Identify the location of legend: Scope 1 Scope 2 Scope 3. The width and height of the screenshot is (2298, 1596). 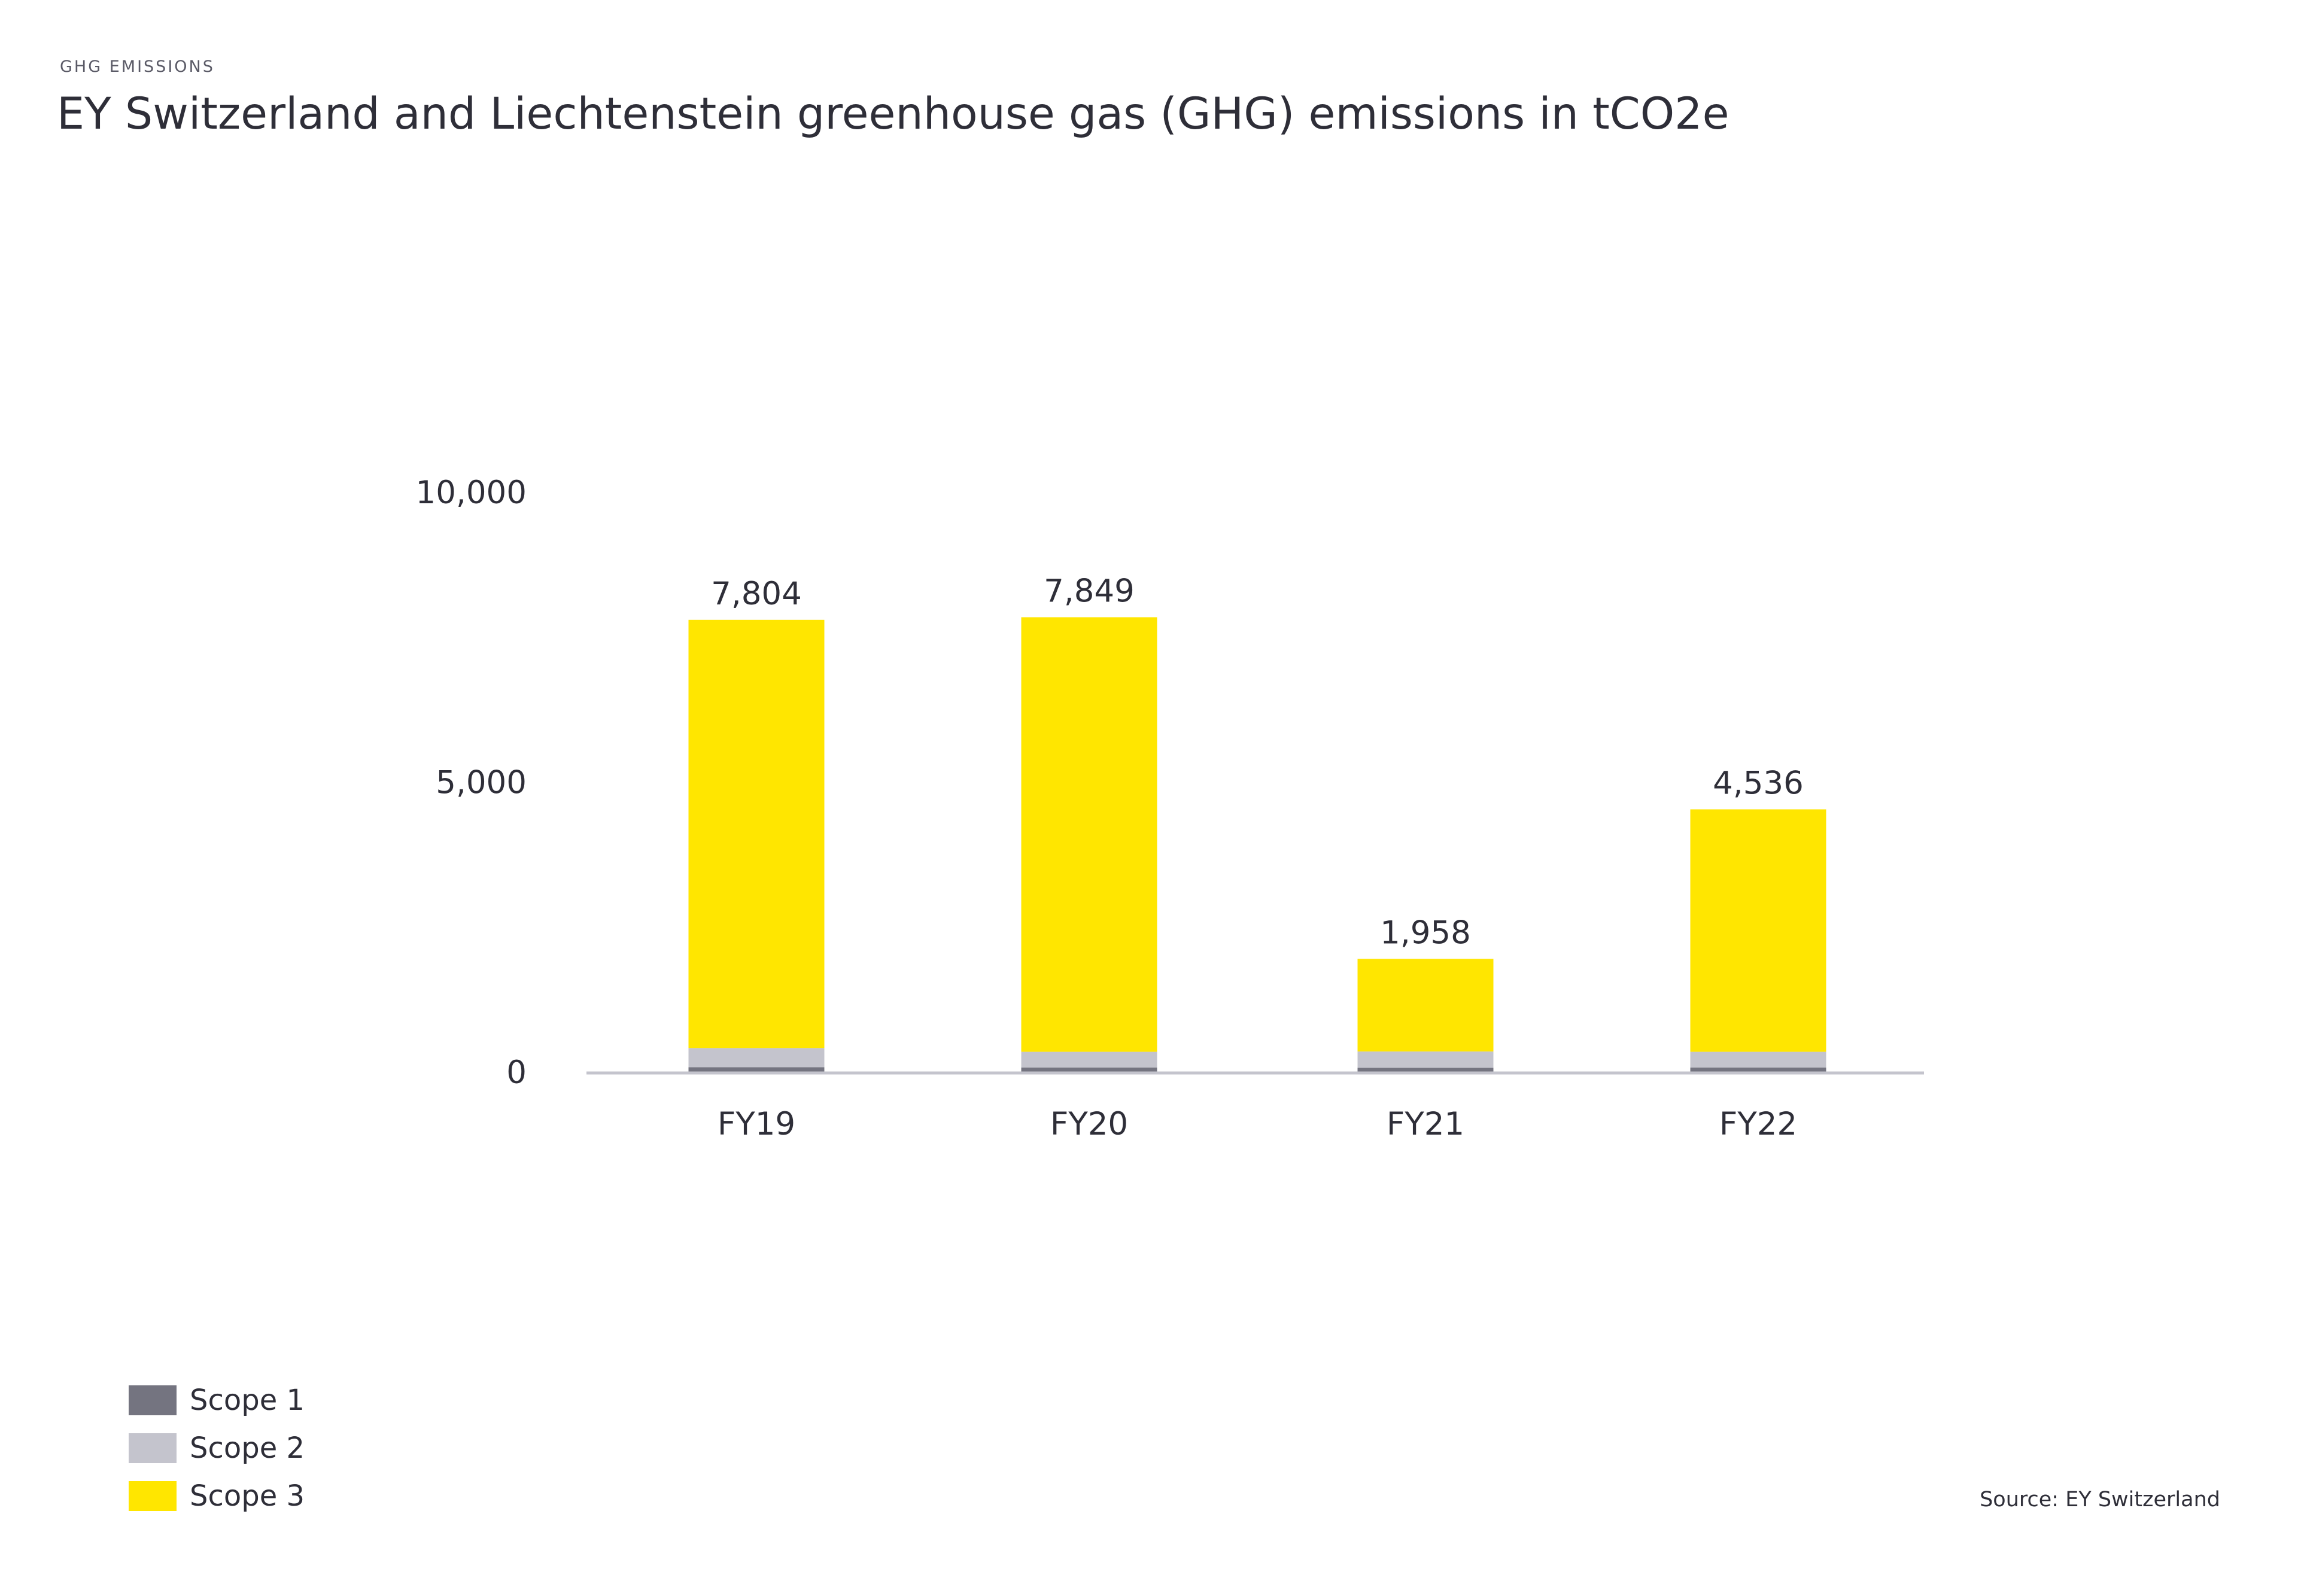
(217, 1448).